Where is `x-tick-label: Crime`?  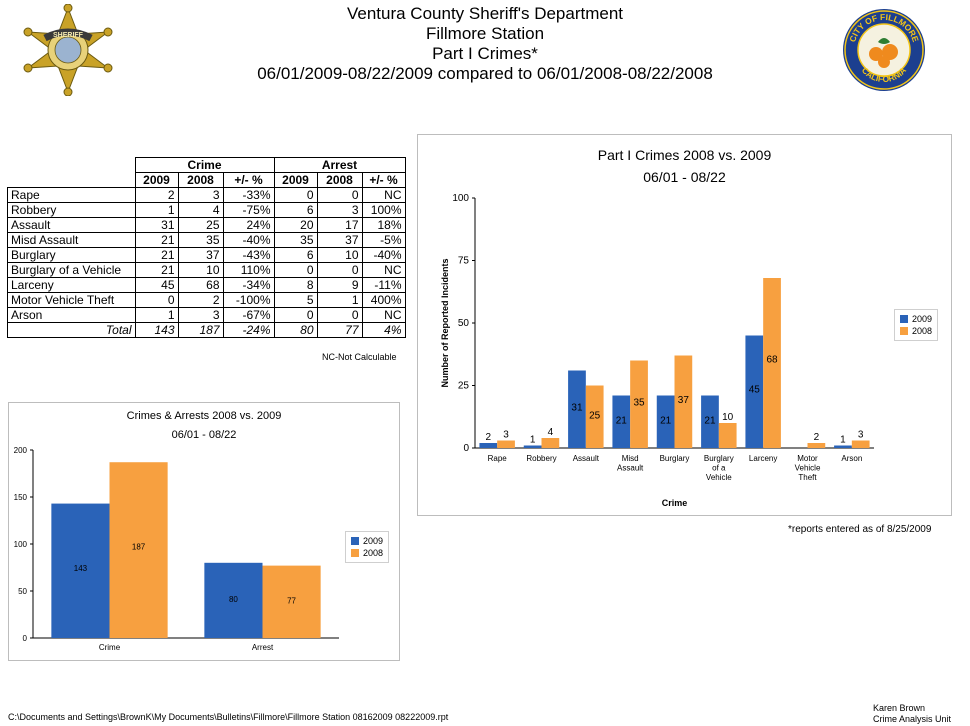 x-tick-label: Crime is located at coordinates (110, 647).